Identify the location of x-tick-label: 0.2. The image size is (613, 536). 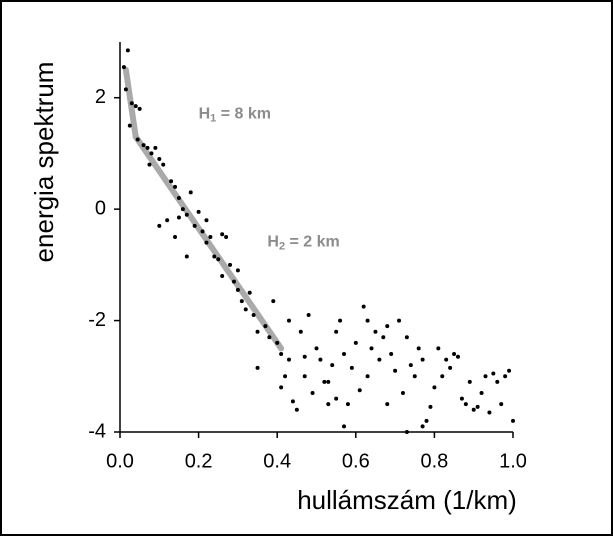
(199, 461).